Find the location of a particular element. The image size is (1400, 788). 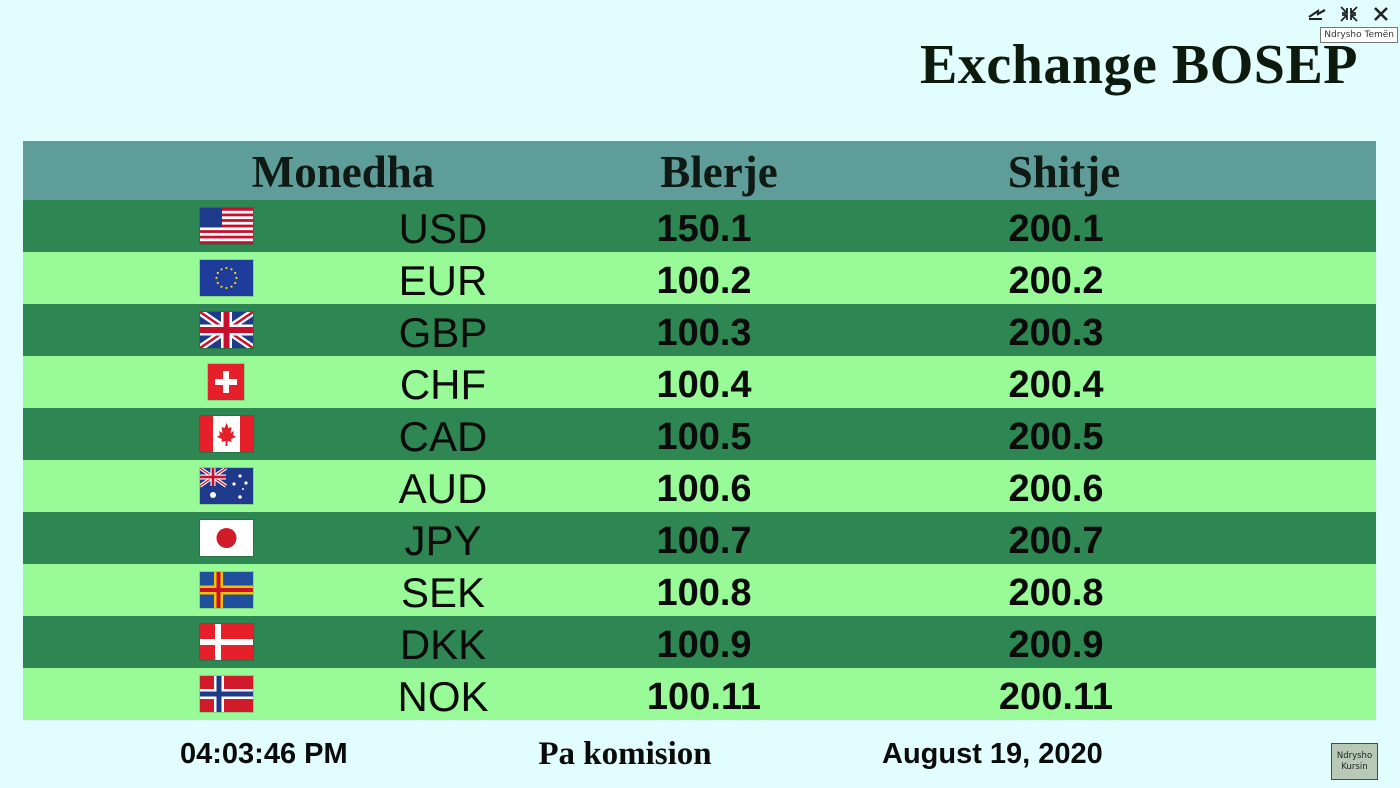

sell-rate: 200.4 is located at coordinates (1056, 385).